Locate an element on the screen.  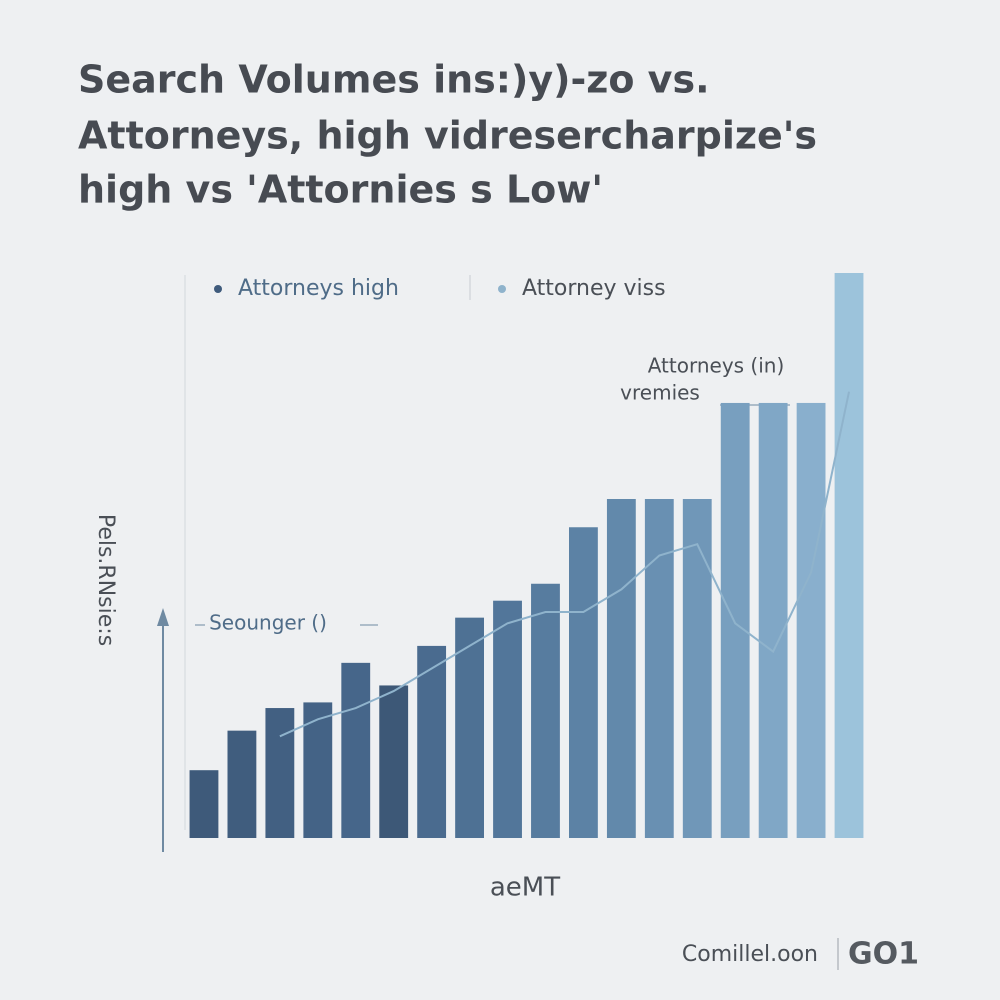
annotation: Attorneys (in) is located at coordinates (716, 366).